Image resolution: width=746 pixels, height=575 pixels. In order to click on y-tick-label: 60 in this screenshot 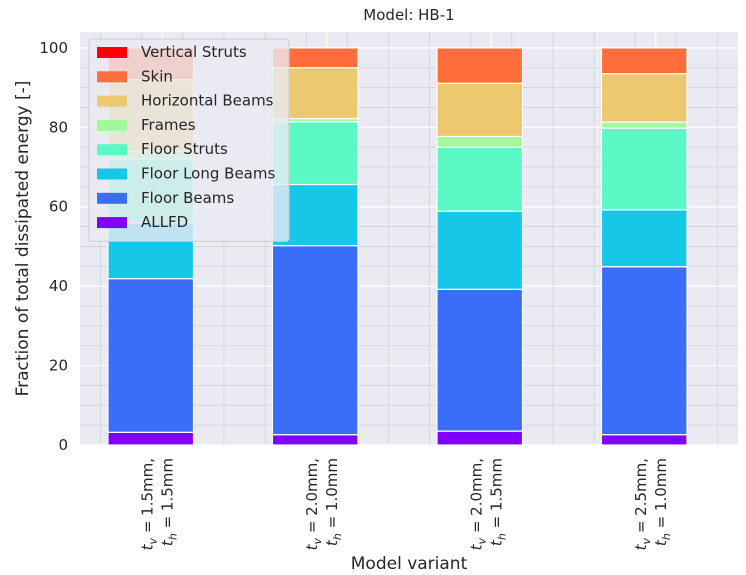, I will do `click(58, 207)`.